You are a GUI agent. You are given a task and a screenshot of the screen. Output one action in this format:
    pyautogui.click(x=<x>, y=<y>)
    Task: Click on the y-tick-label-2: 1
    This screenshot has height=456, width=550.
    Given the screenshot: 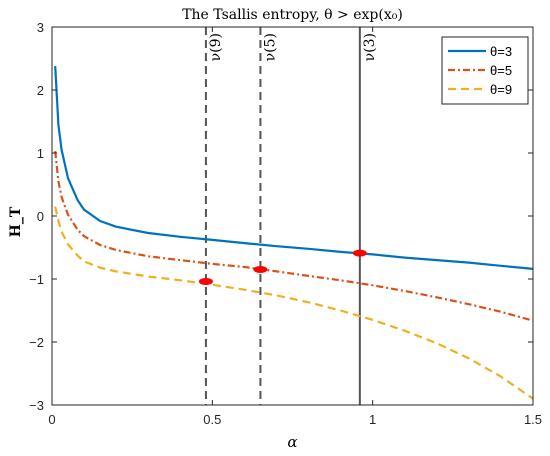 What is the action you would take?
    pyautogui.click(x=40, y=153)
    